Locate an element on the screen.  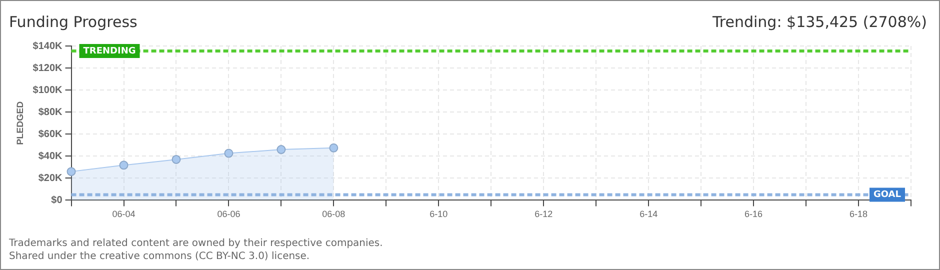
y-tick-label: $40K is located at coordinates (51, 156).